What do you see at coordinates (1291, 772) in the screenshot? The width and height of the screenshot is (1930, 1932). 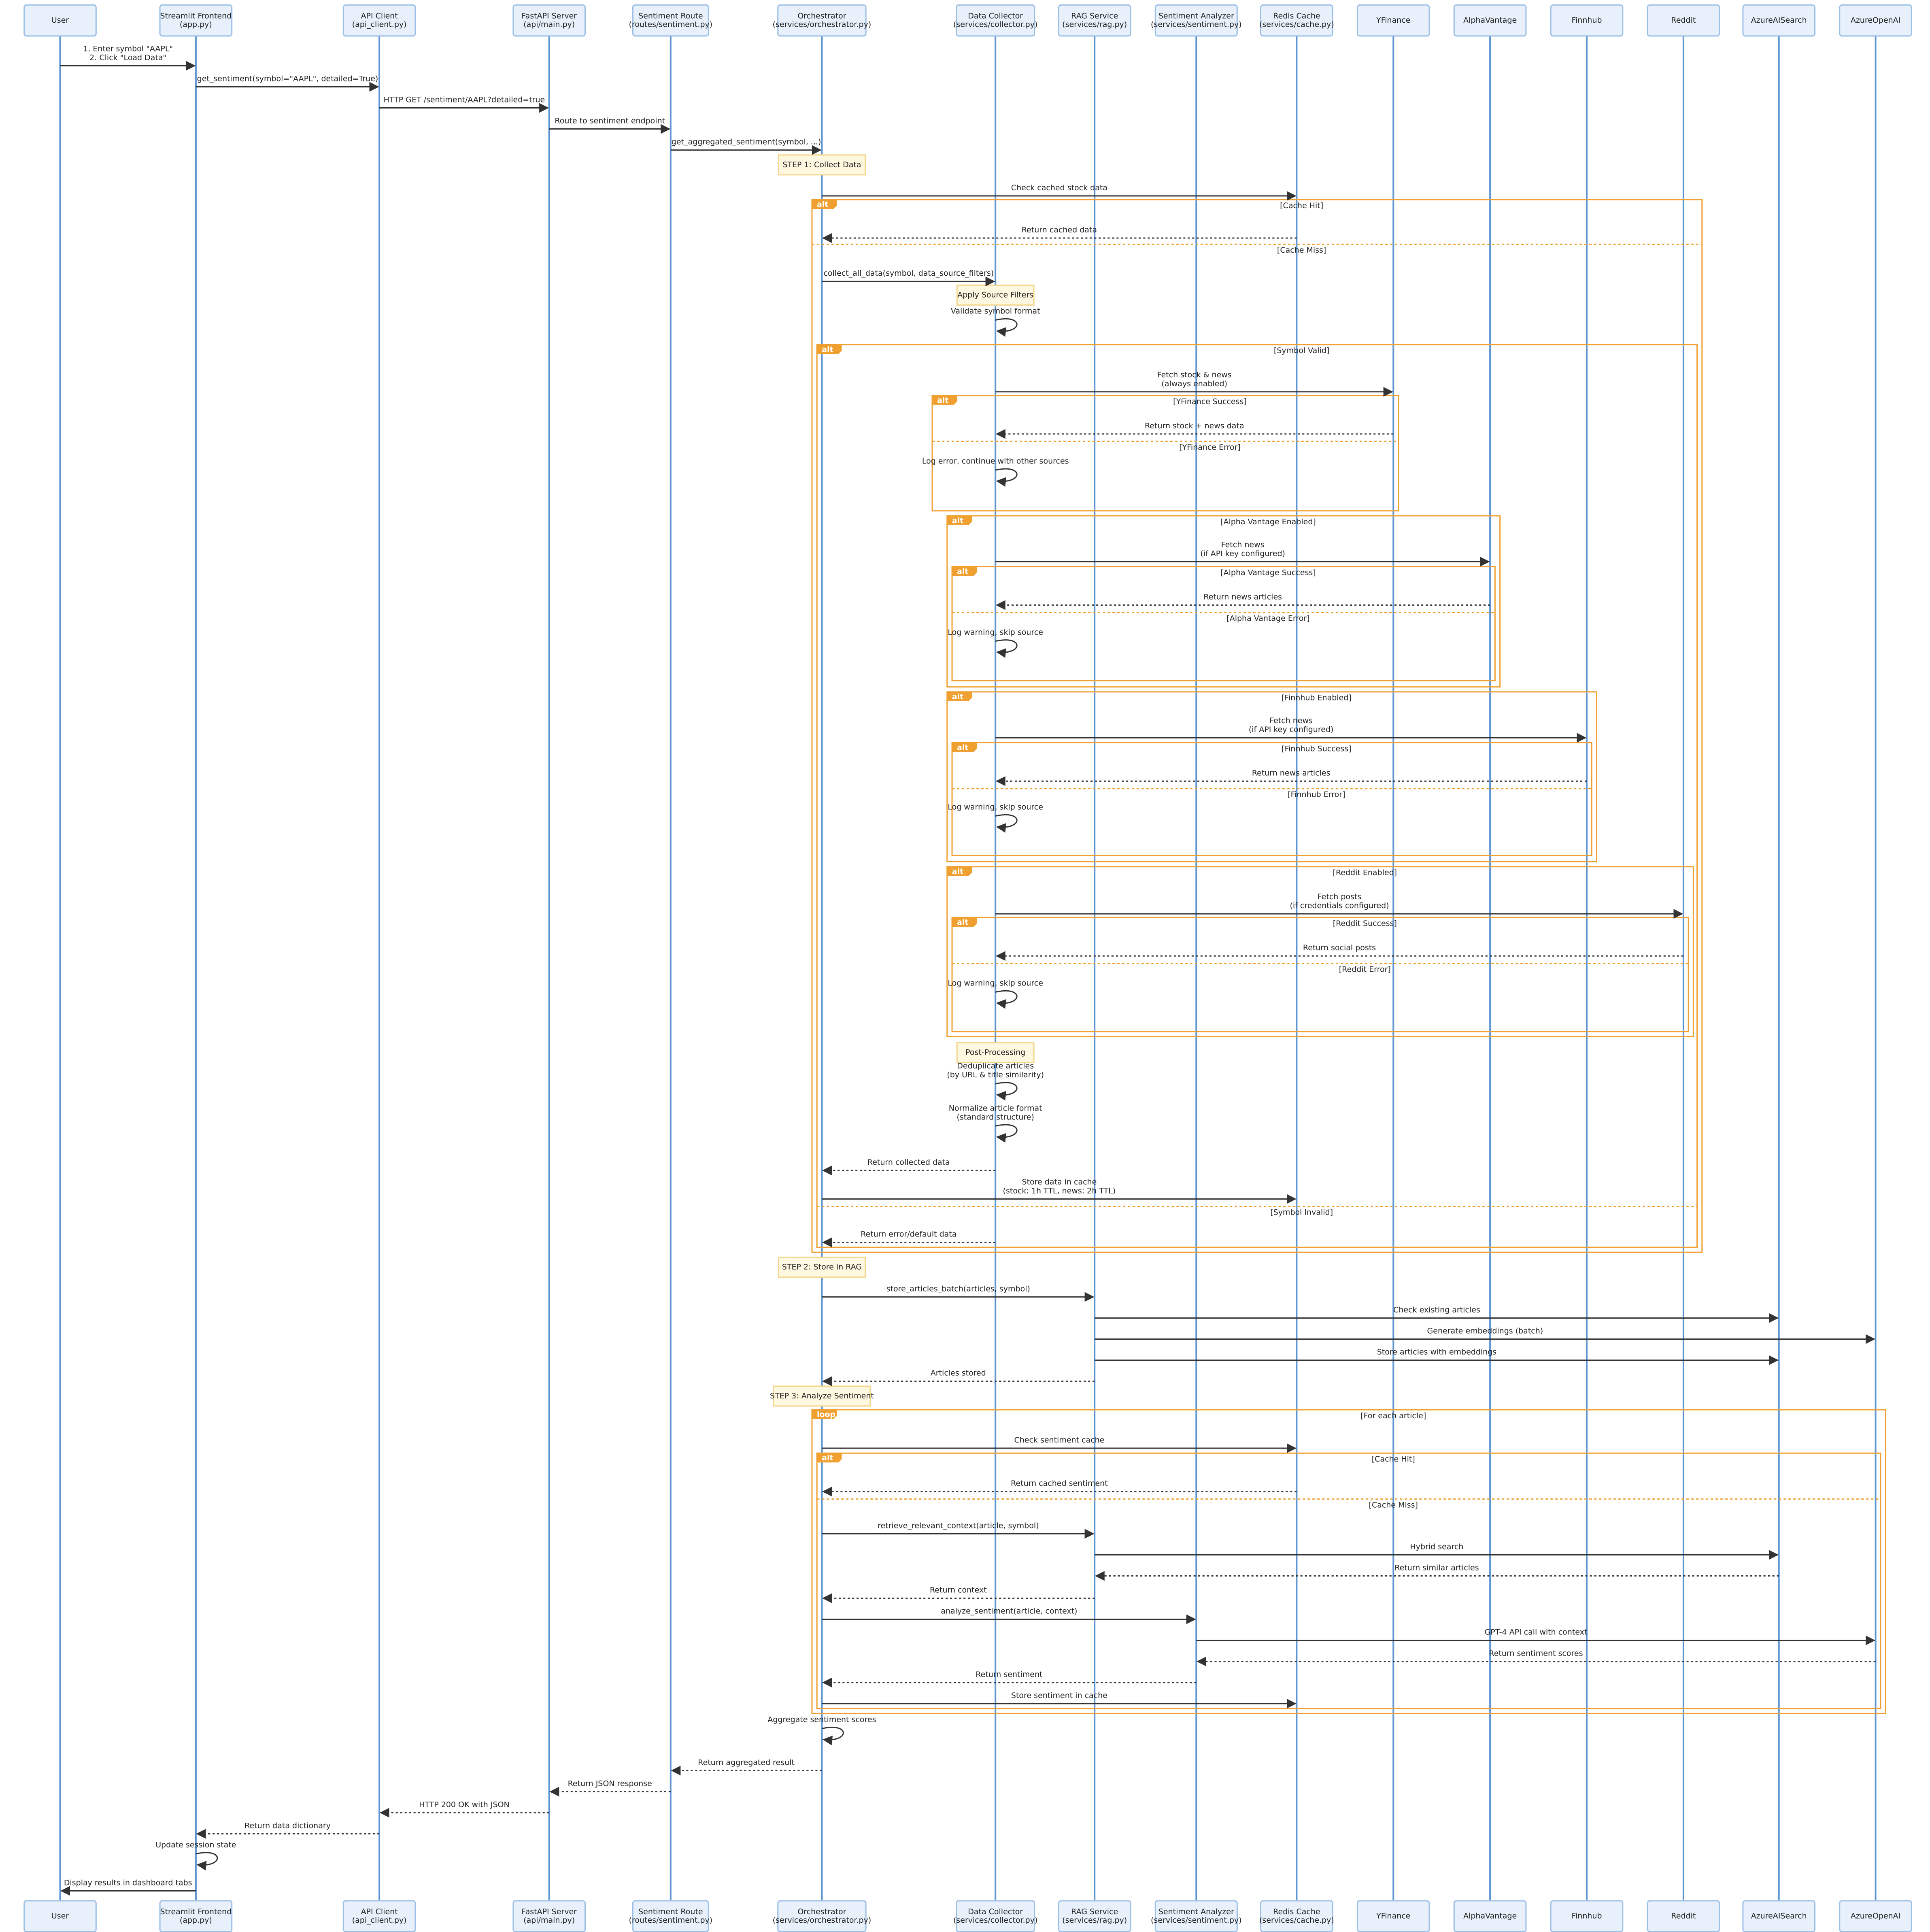 I see `message-label: Return news articles` at bounding box center [1291, 772].